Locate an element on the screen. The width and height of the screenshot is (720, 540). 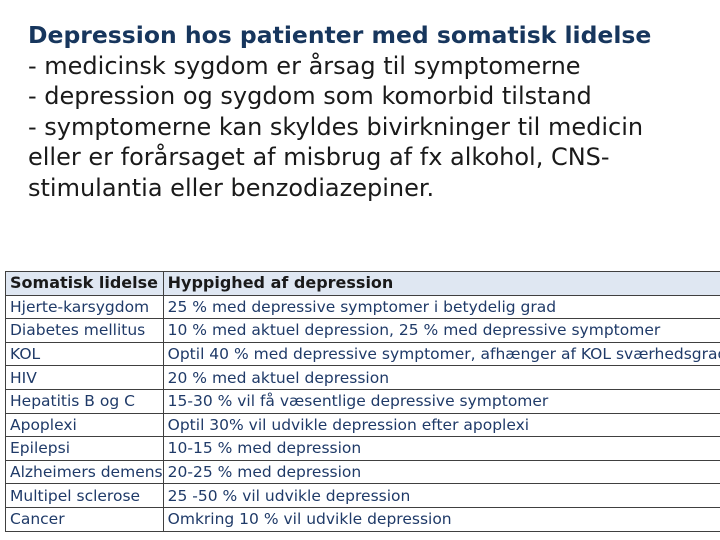
table-row: HIV 20 % med aktuel depression is located at coordinates (362, 377).